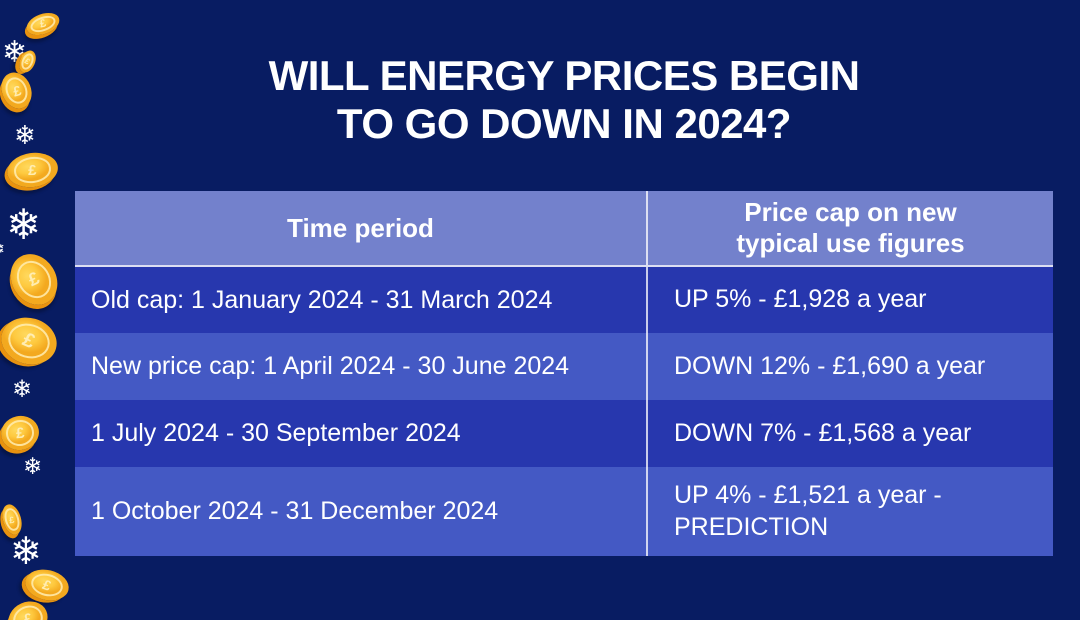  What do you see at coordinates (849, 300) in the screenshot?
I see `cell-price-cap: UP 5% - £1,928 a year` at bounding box center [849, 300].